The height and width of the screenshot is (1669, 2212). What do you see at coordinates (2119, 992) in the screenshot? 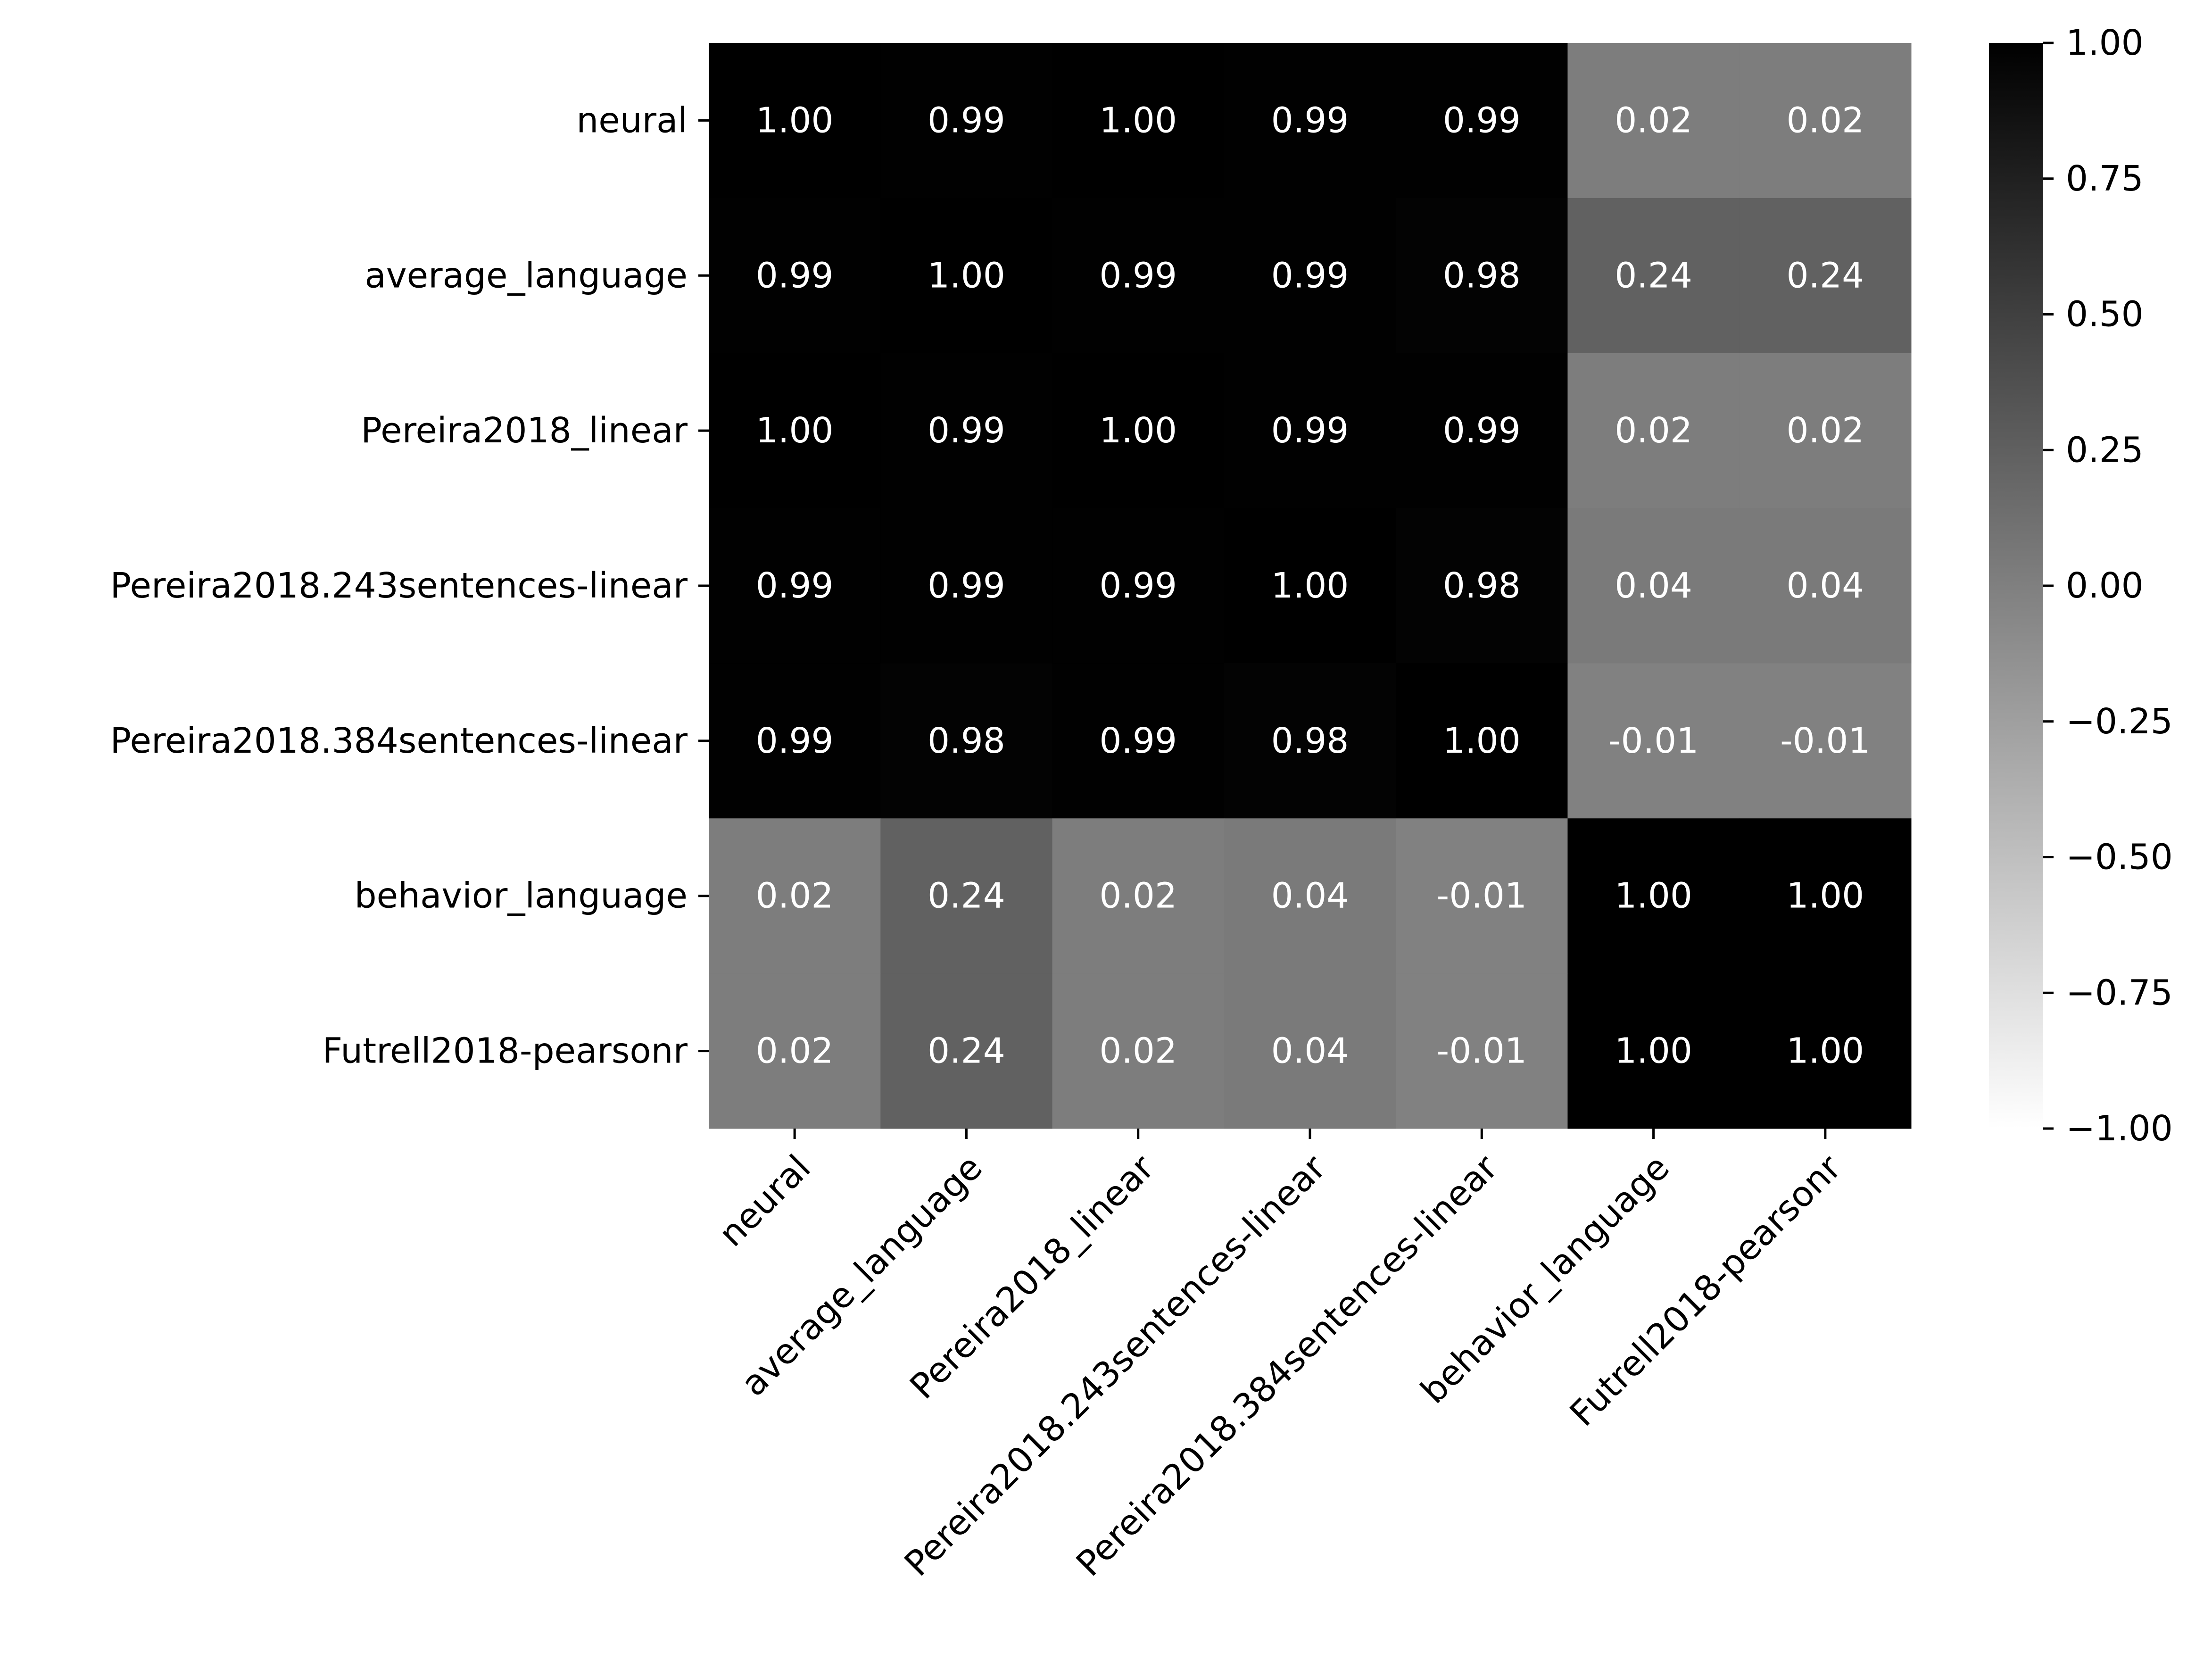
I see `colorbar-tick-label: −0.75` at bounding box center [2119, 992].